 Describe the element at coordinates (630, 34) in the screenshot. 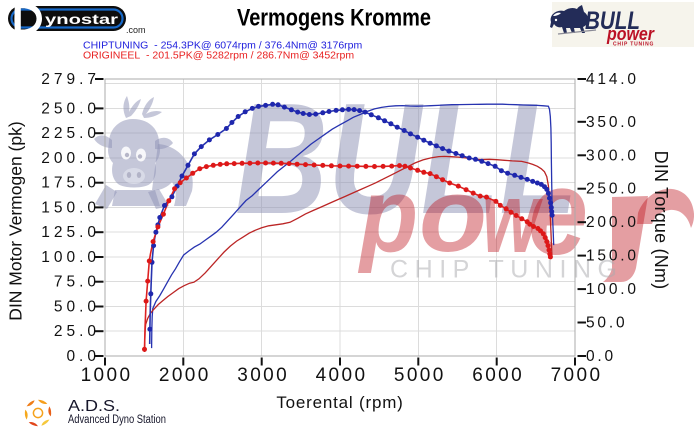

I see `svg-text: power` at that location.